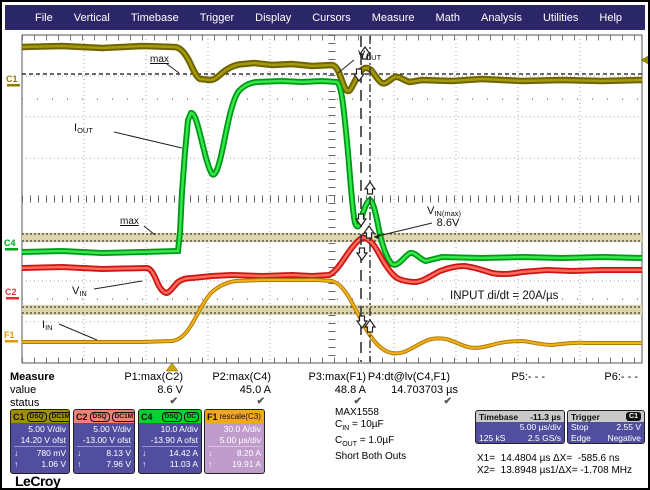  What do you see at coordinates (365, 52) in the screenshot?
I see `cursor-arrow-down-vout` at bounding box center [365, 52].